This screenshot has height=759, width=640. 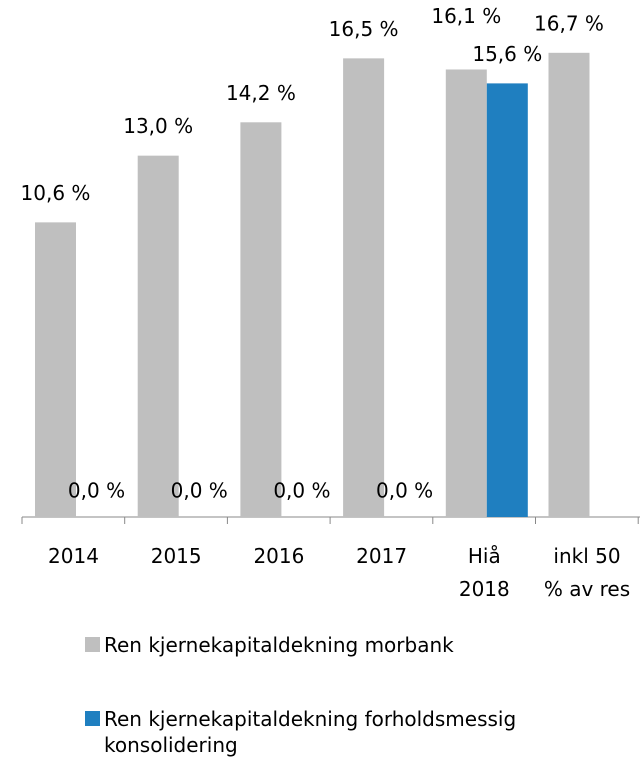 I want to click on x-tick-label: 2017, so click(x=382, y=556).